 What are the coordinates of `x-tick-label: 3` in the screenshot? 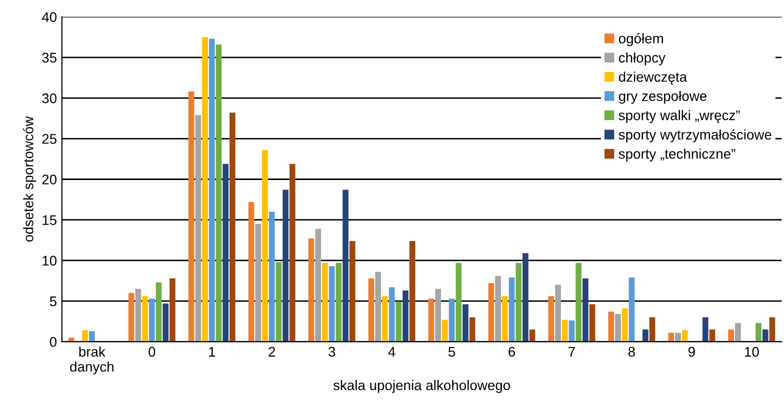 It's located at (332, 351).